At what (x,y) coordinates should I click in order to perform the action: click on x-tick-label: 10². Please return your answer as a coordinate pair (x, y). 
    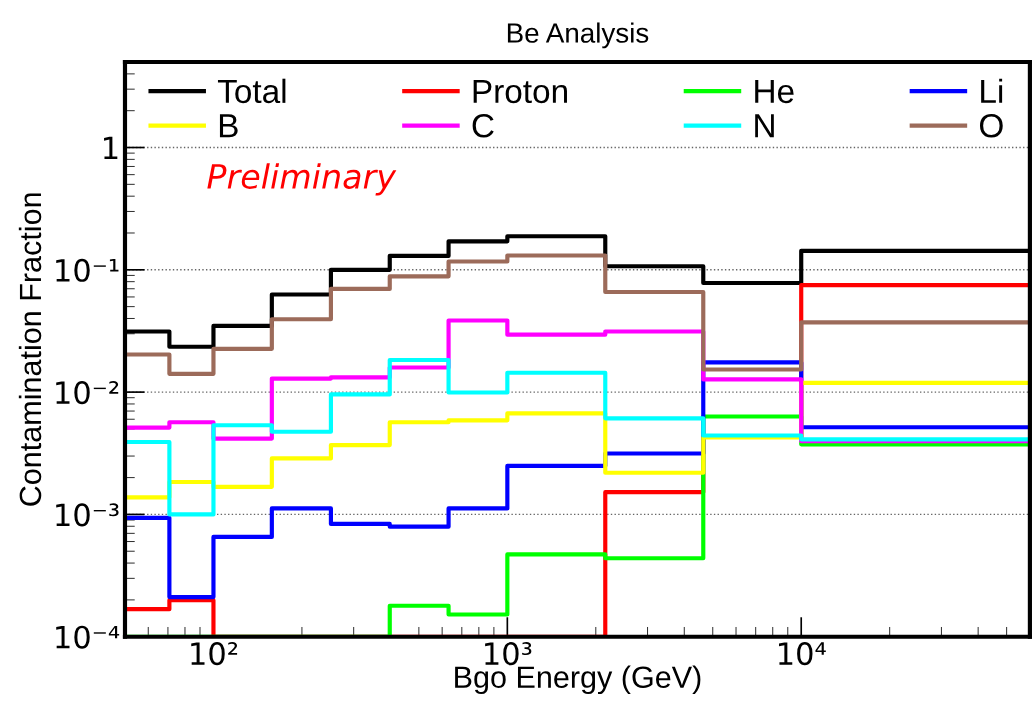
    Looking at the image, I should click on (214, 654).